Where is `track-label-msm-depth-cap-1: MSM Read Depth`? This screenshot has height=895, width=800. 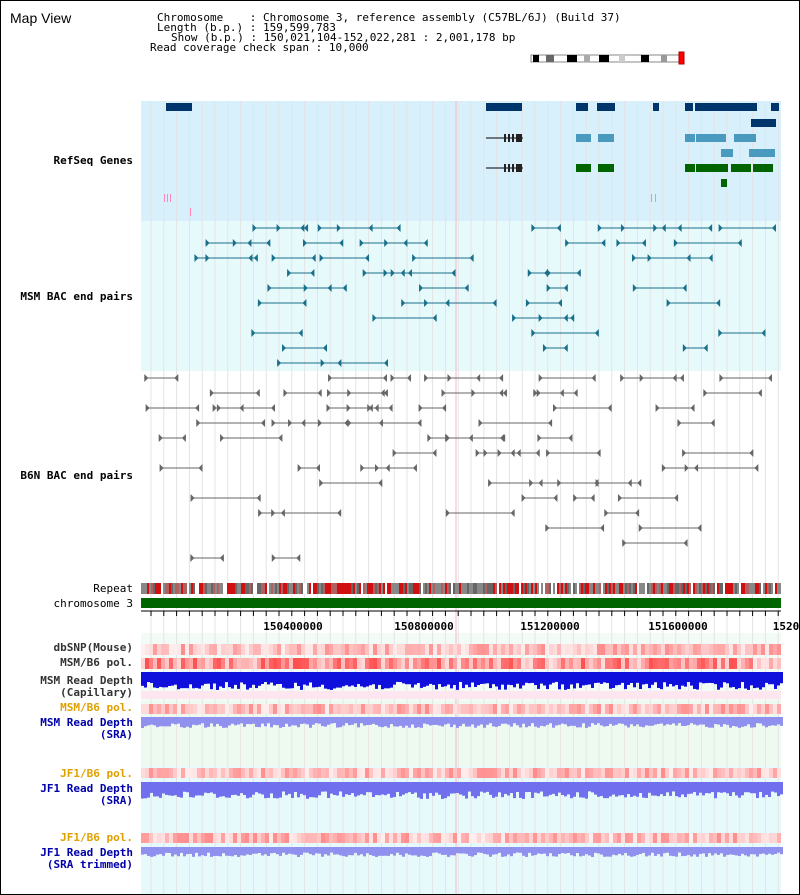 track-label-msm-depth-cap-1: MSM Read Depth is located at coordinates (86, 680).